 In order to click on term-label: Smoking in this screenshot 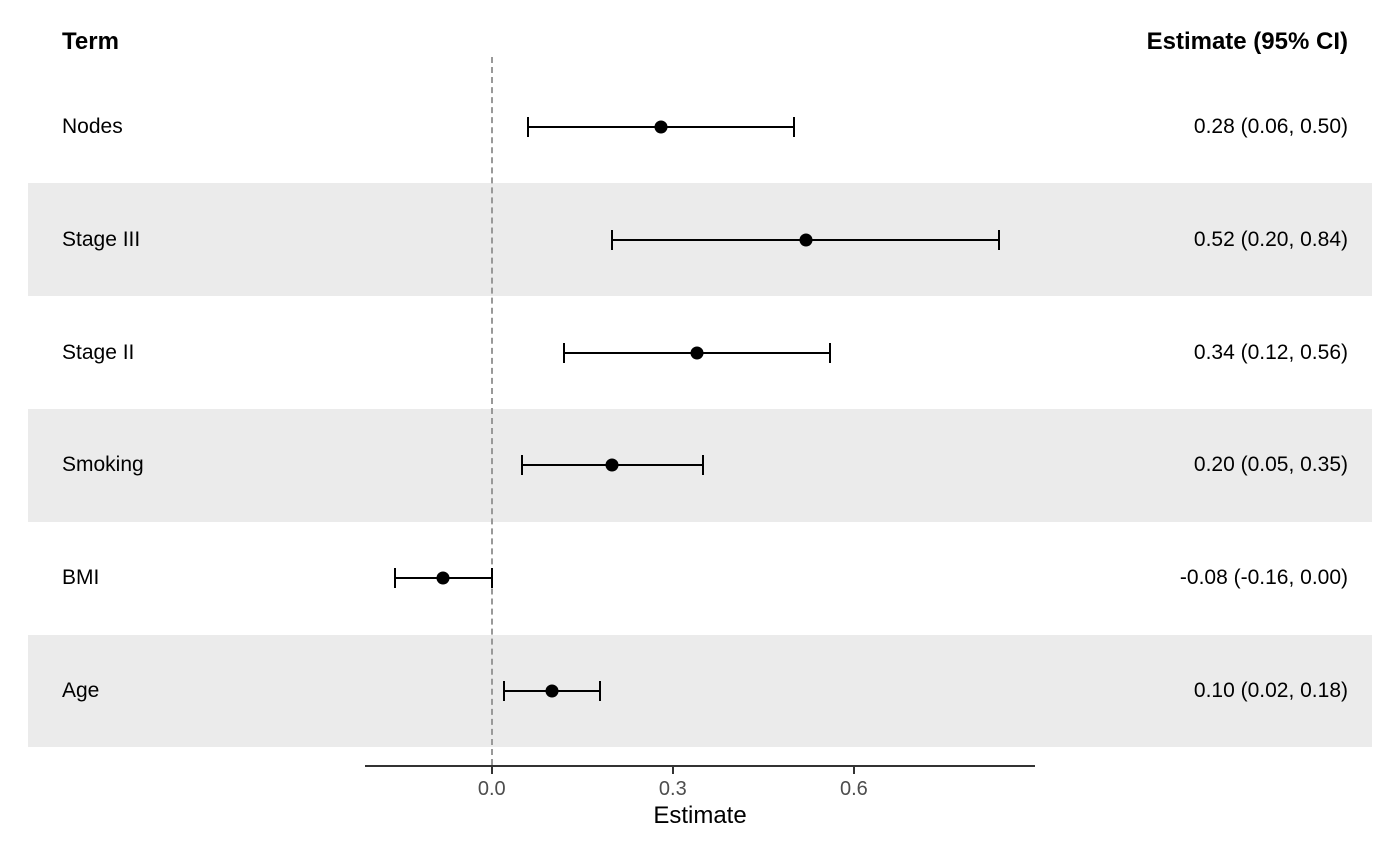, I will do `click(103, 465)`.